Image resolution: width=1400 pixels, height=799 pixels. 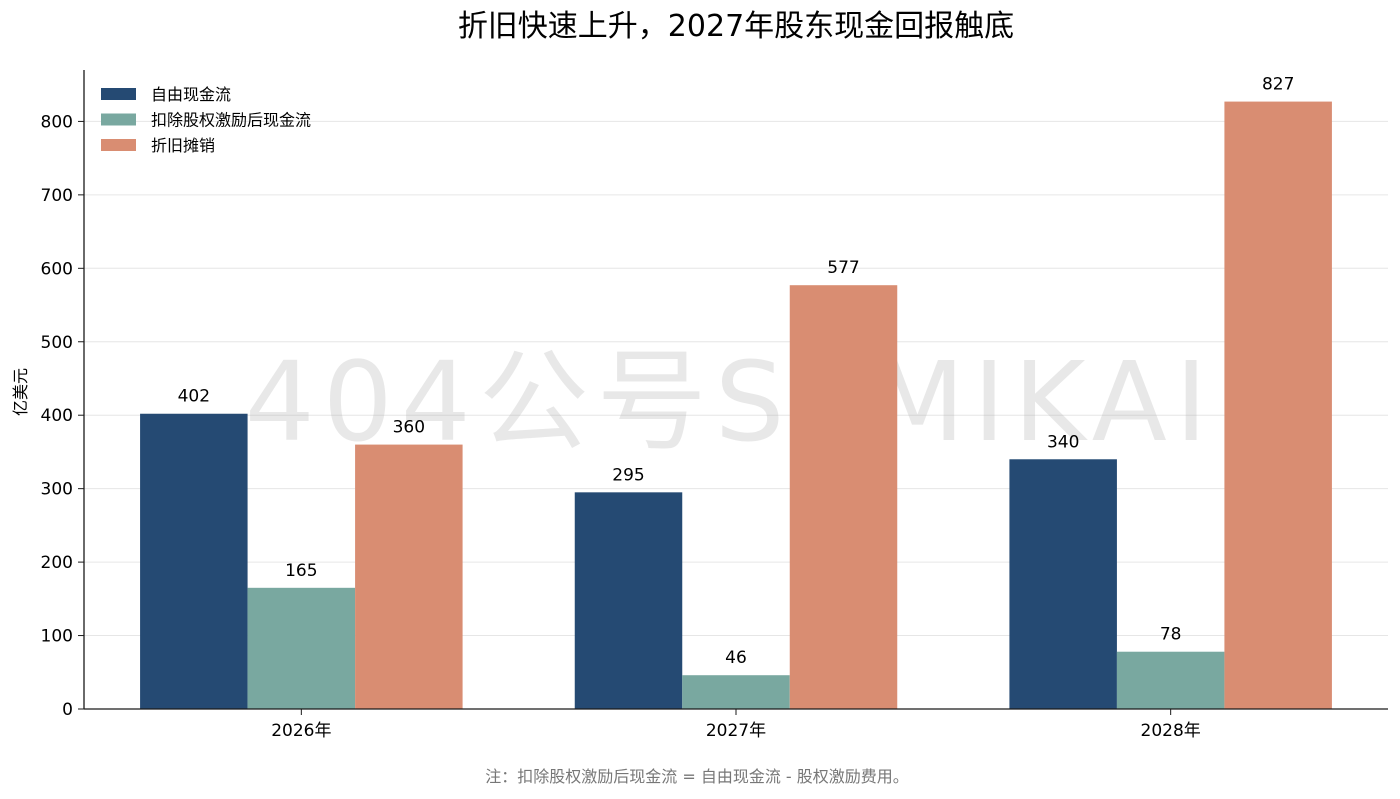 I want to click on legend-label: 折旧摊销, so click(x=183, y=145).